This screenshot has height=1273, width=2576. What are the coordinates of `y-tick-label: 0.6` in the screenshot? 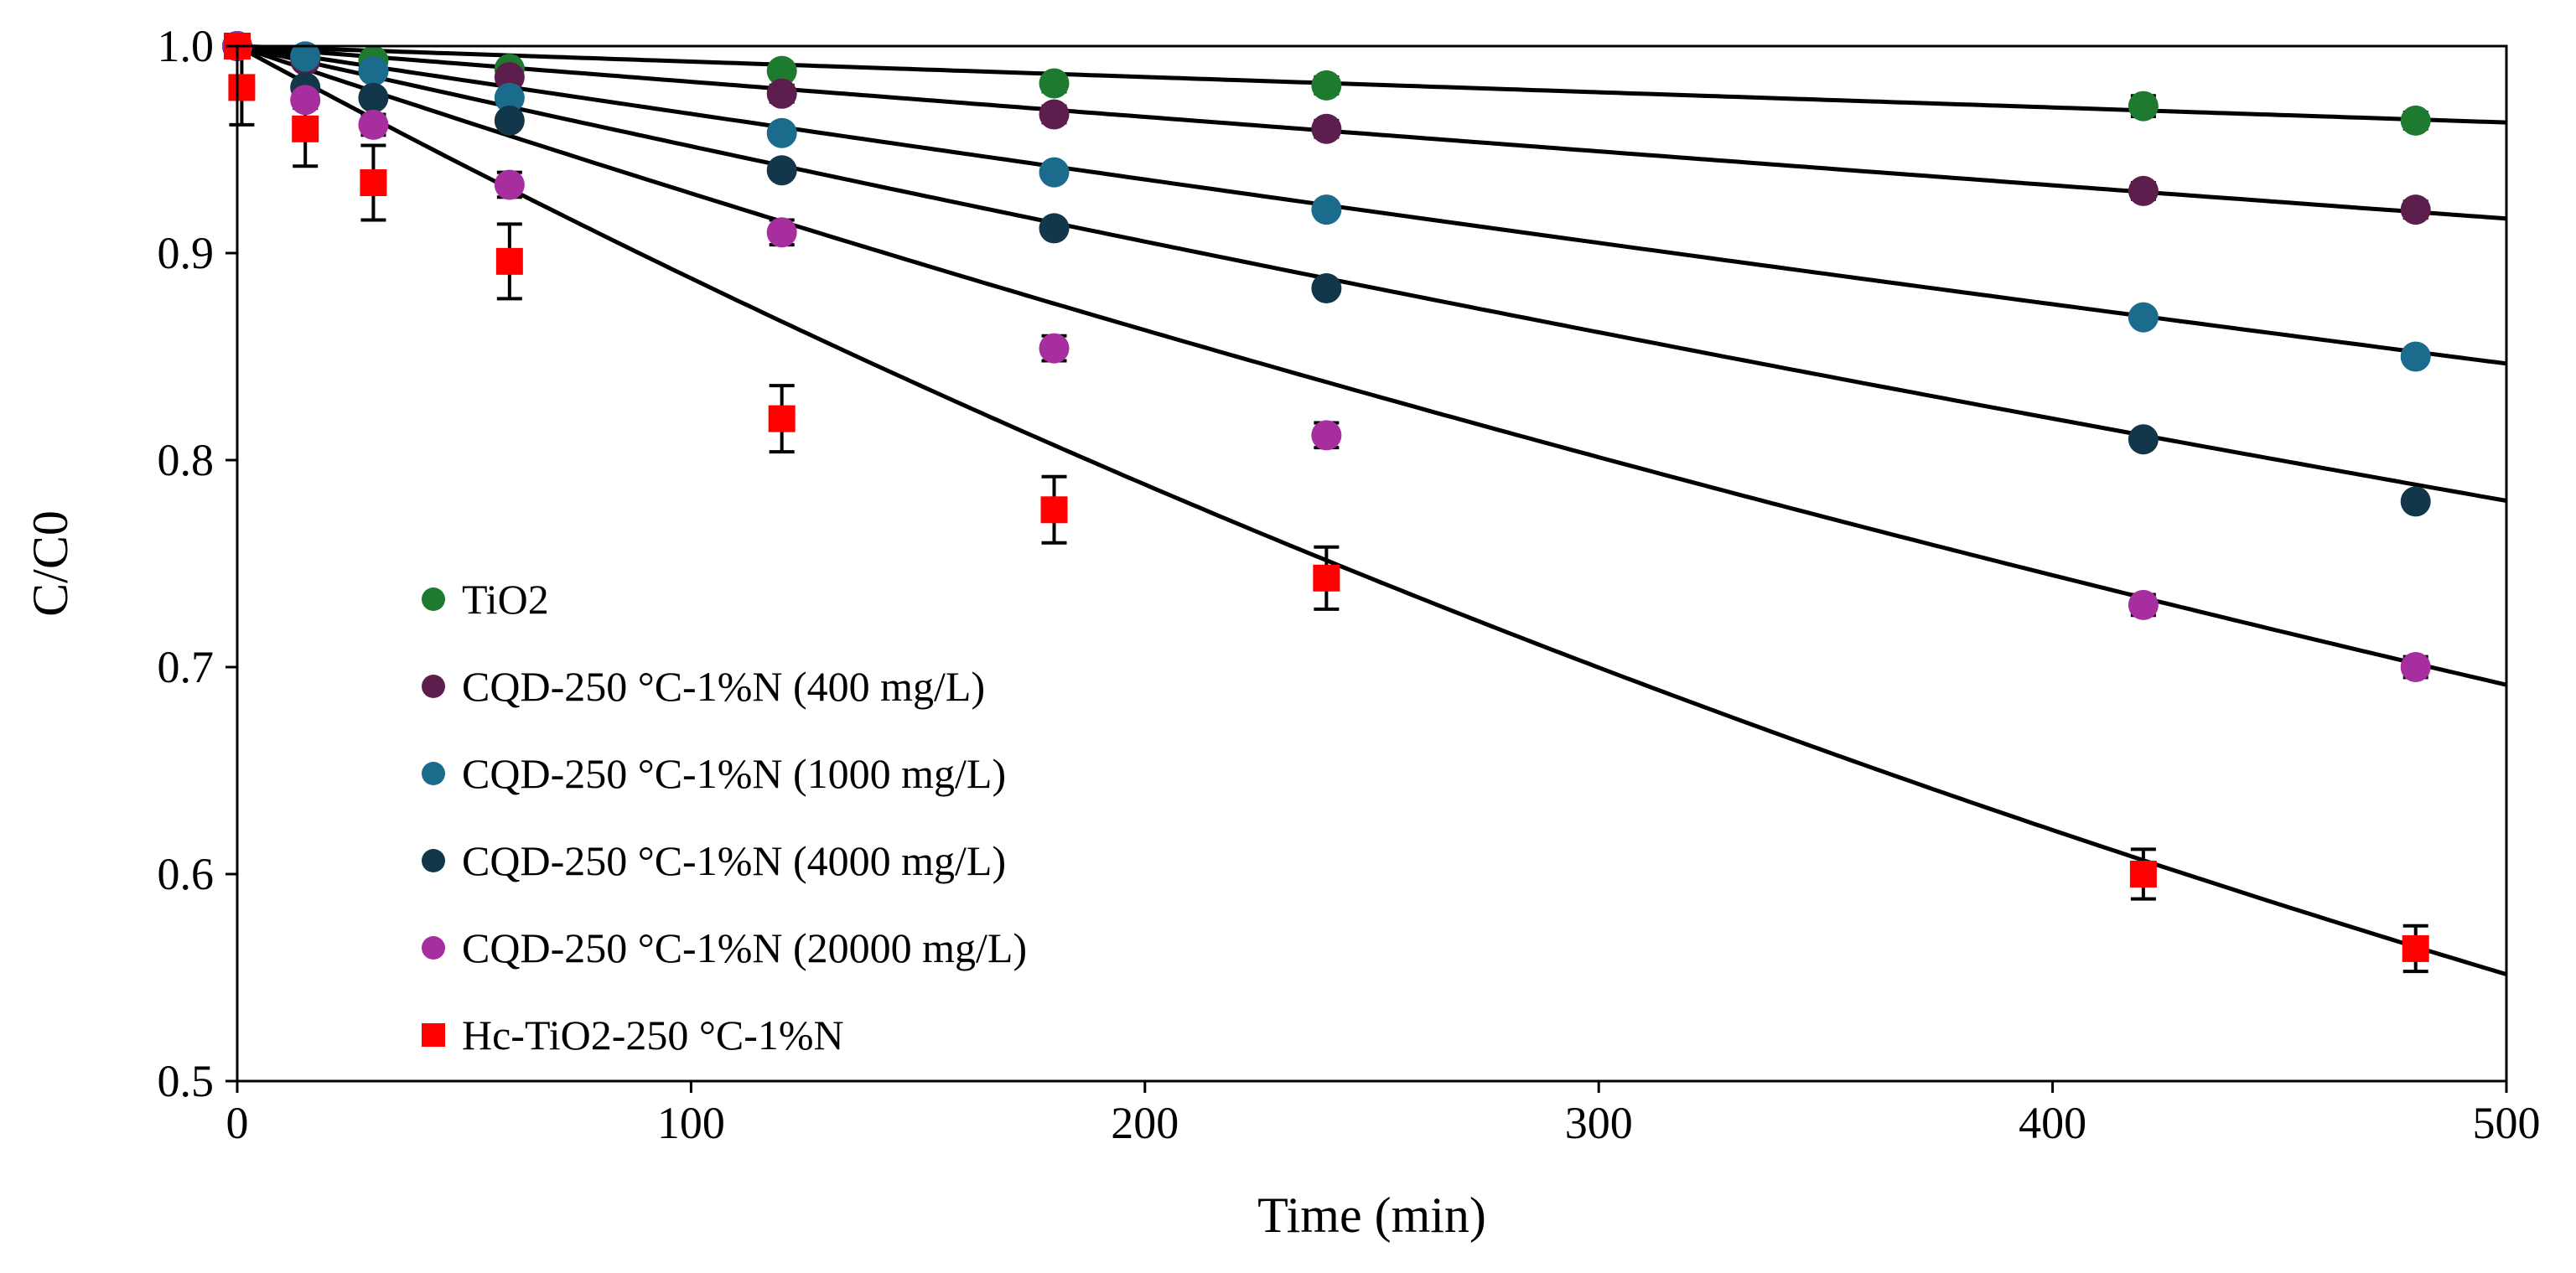 It's located at (186, 874).